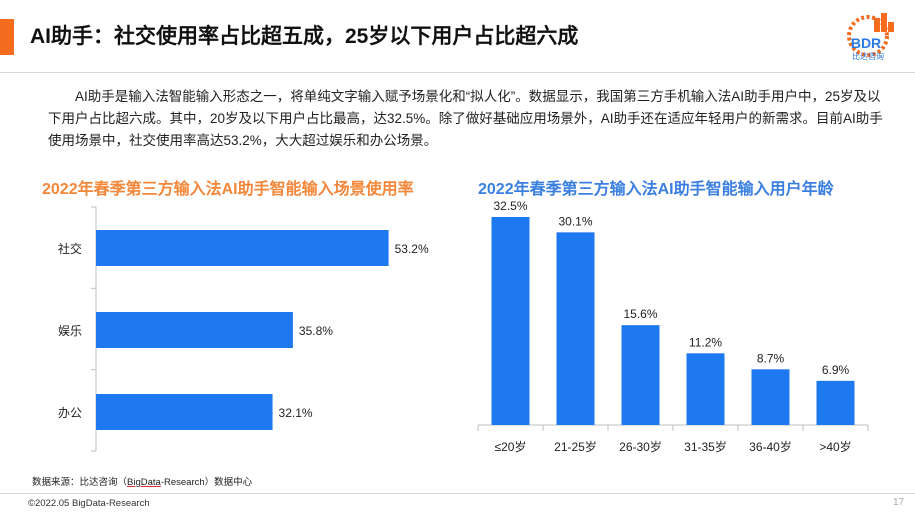 This screenshot has width=915, height=513. Describe the element at coordinates (304, 36) in the screenshot. I see `page-title: AI助手：社交使用率占比超五成，25岁以下用户占比超六成` at that location.